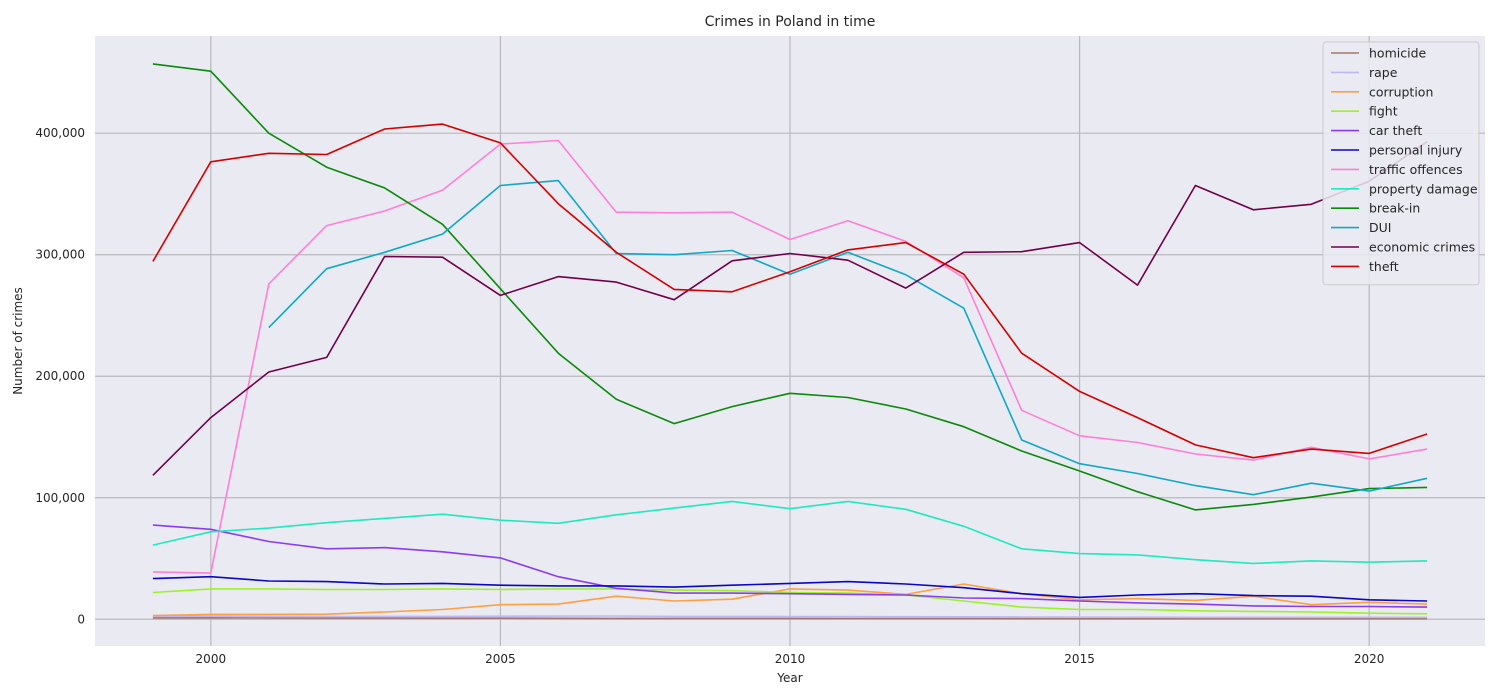 Image resolution: width=1500 pixels, height=700 pixels. I want to click on x-tick-label-2010: 2010, so click(790, 659).